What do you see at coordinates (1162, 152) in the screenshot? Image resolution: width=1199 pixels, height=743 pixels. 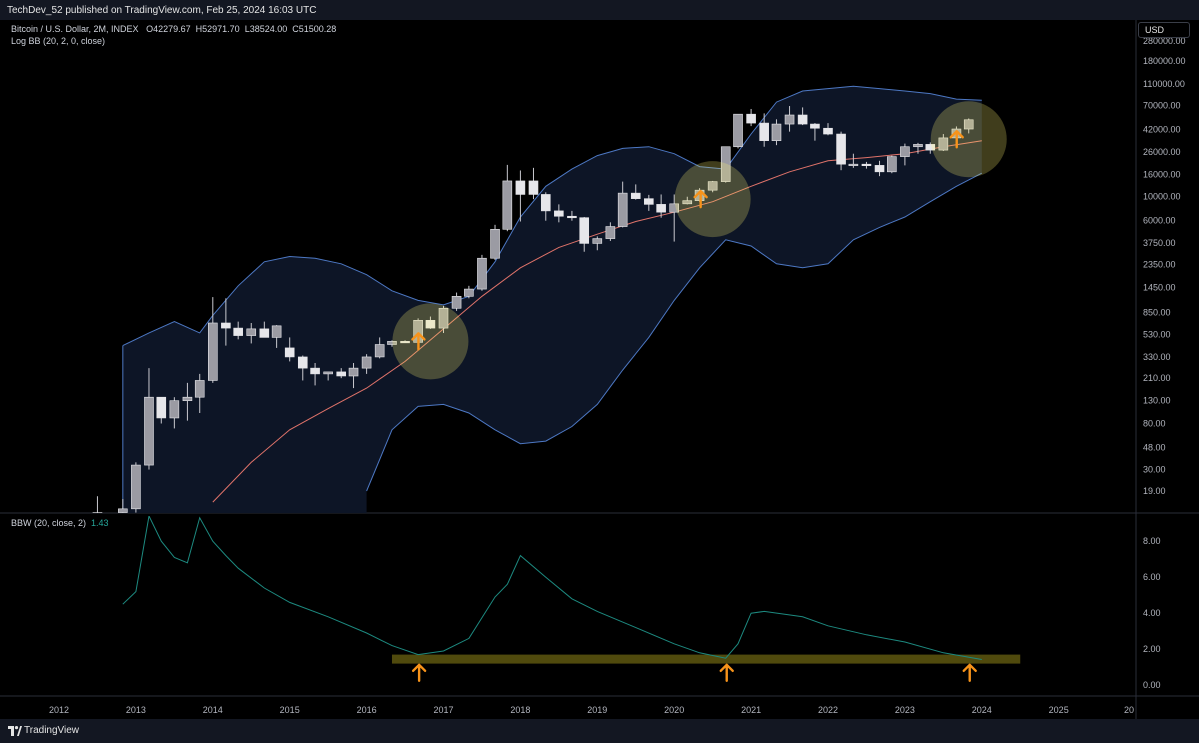 I see `price-tick-label: 26000.00` at bounding box center [1162, 152].